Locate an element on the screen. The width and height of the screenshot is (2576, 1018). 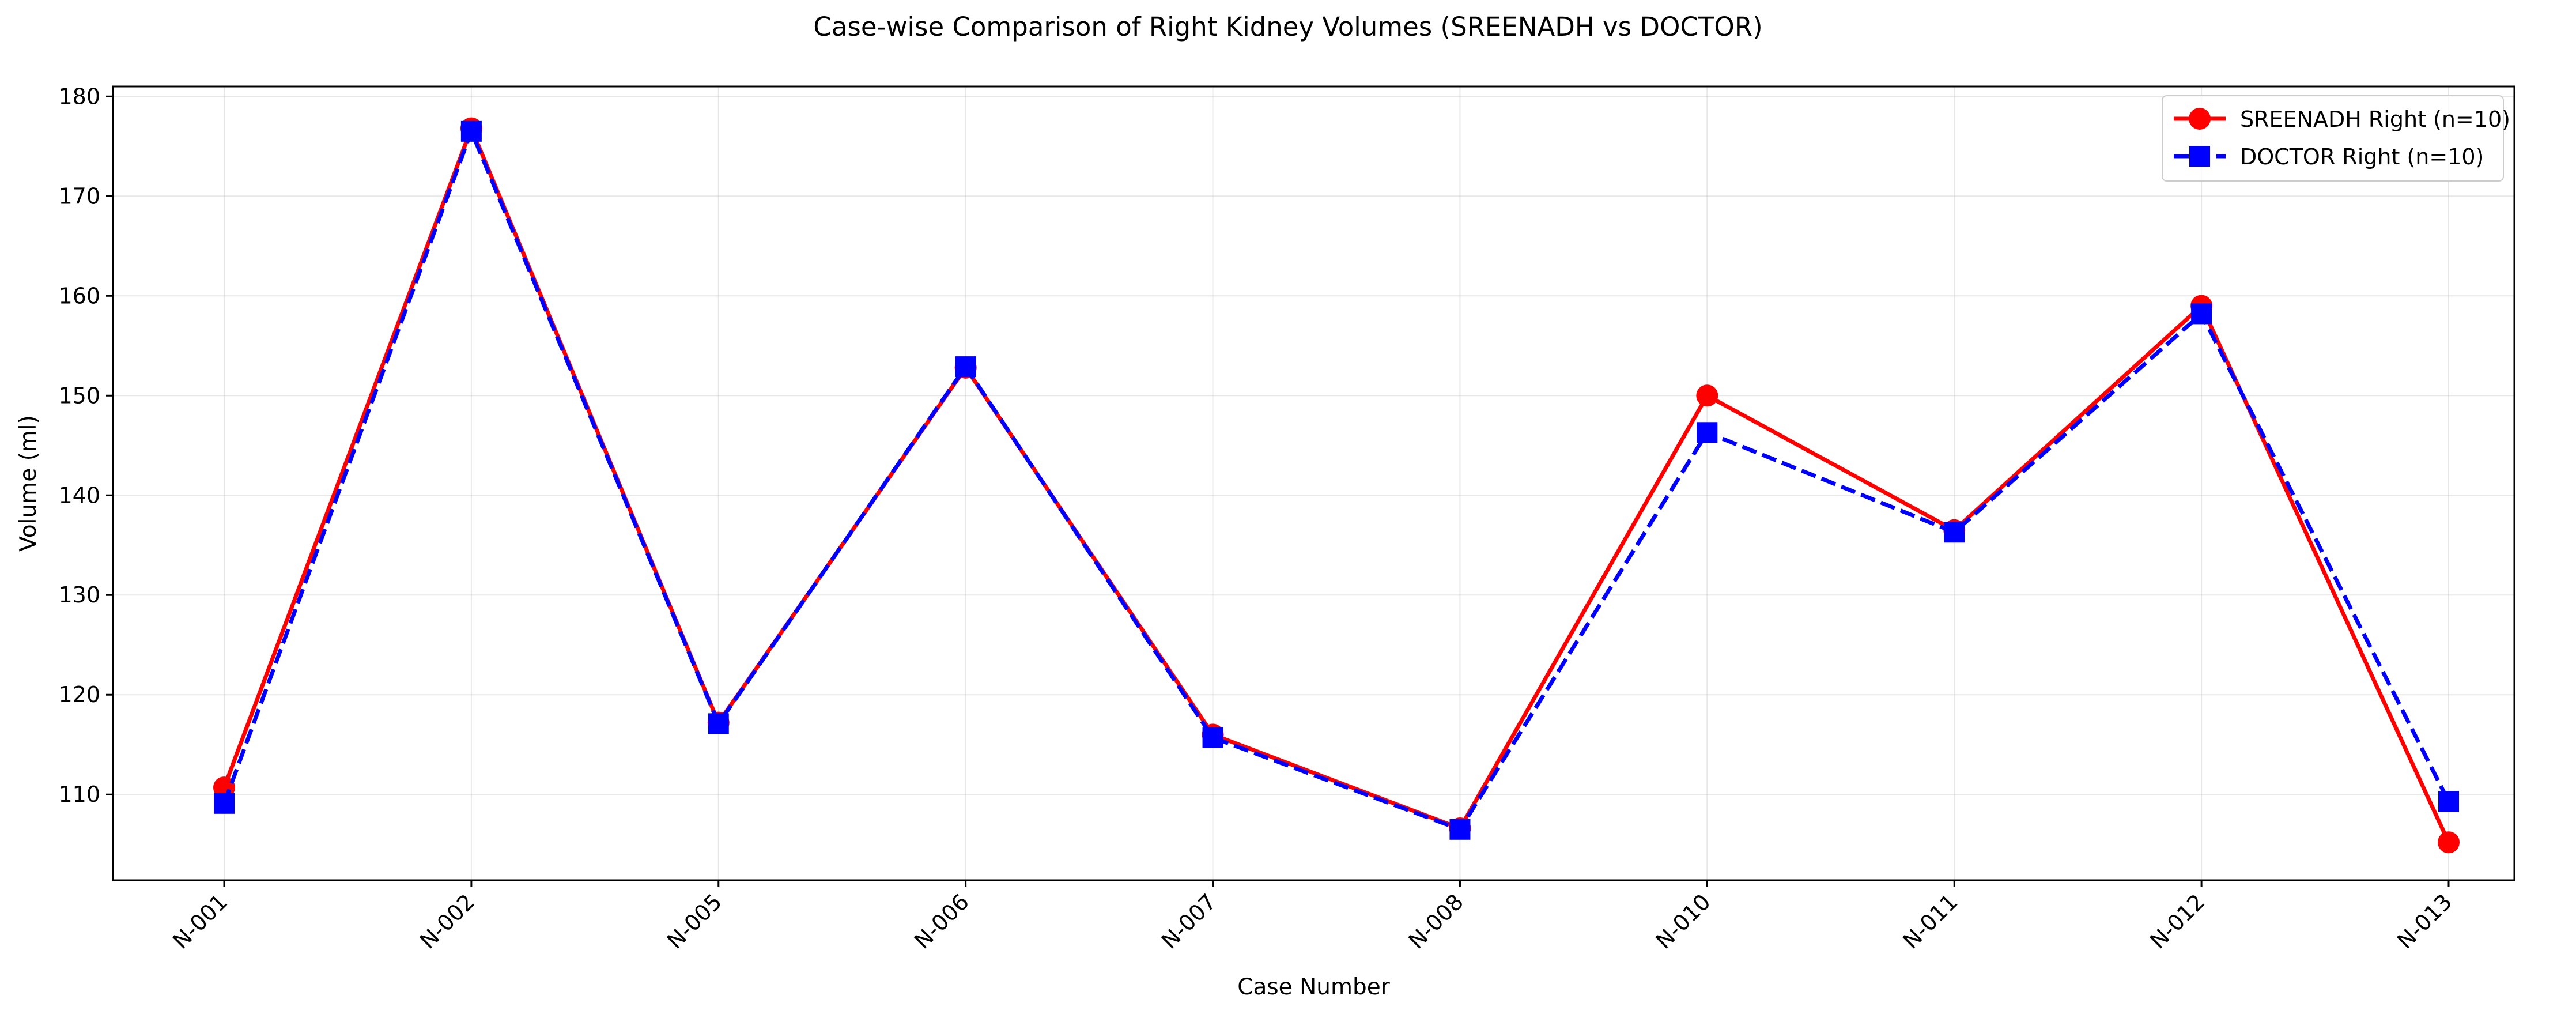
y-tick-label: 110 is located at coordinates (79, 794).